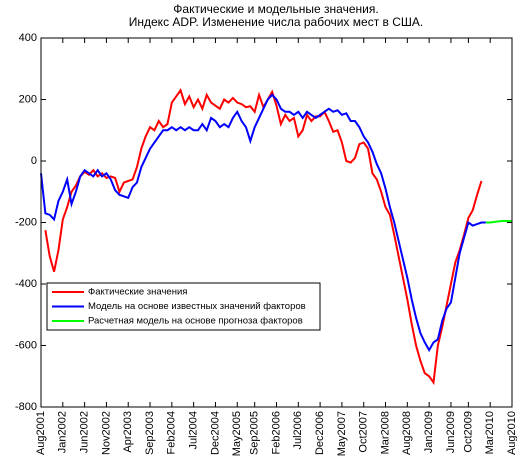 This screenshot has width=517, height=459. What do you see at coordinates (429, 432) in the screenshot?
I see `x-tick-label: Jan2009` at bounding box center [429, 432].